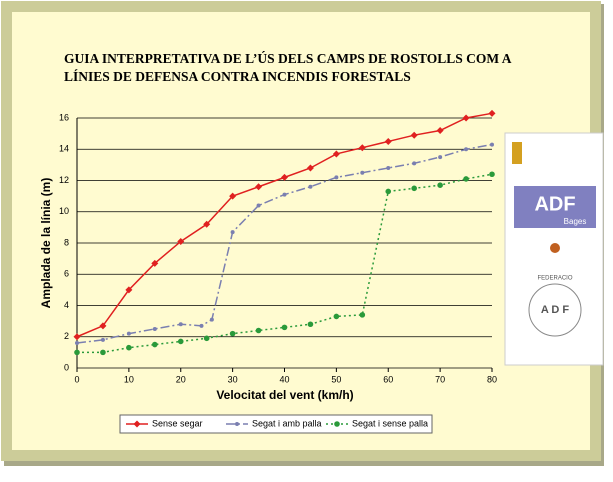  Describe the element at coordinates (64, 211) in the screenshot. I see `y-tick-label: 10` at that location.